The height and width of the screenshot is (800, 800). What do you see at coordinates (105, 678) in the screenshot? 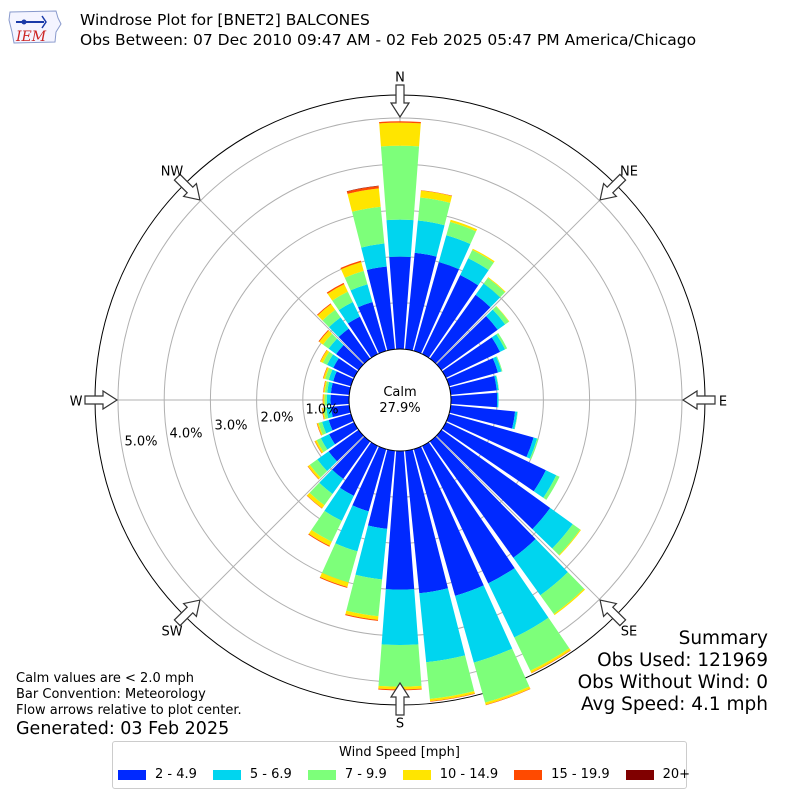
I see `calm-note: Calm values are < 2.0 mph` at bounding box center [105, 678].